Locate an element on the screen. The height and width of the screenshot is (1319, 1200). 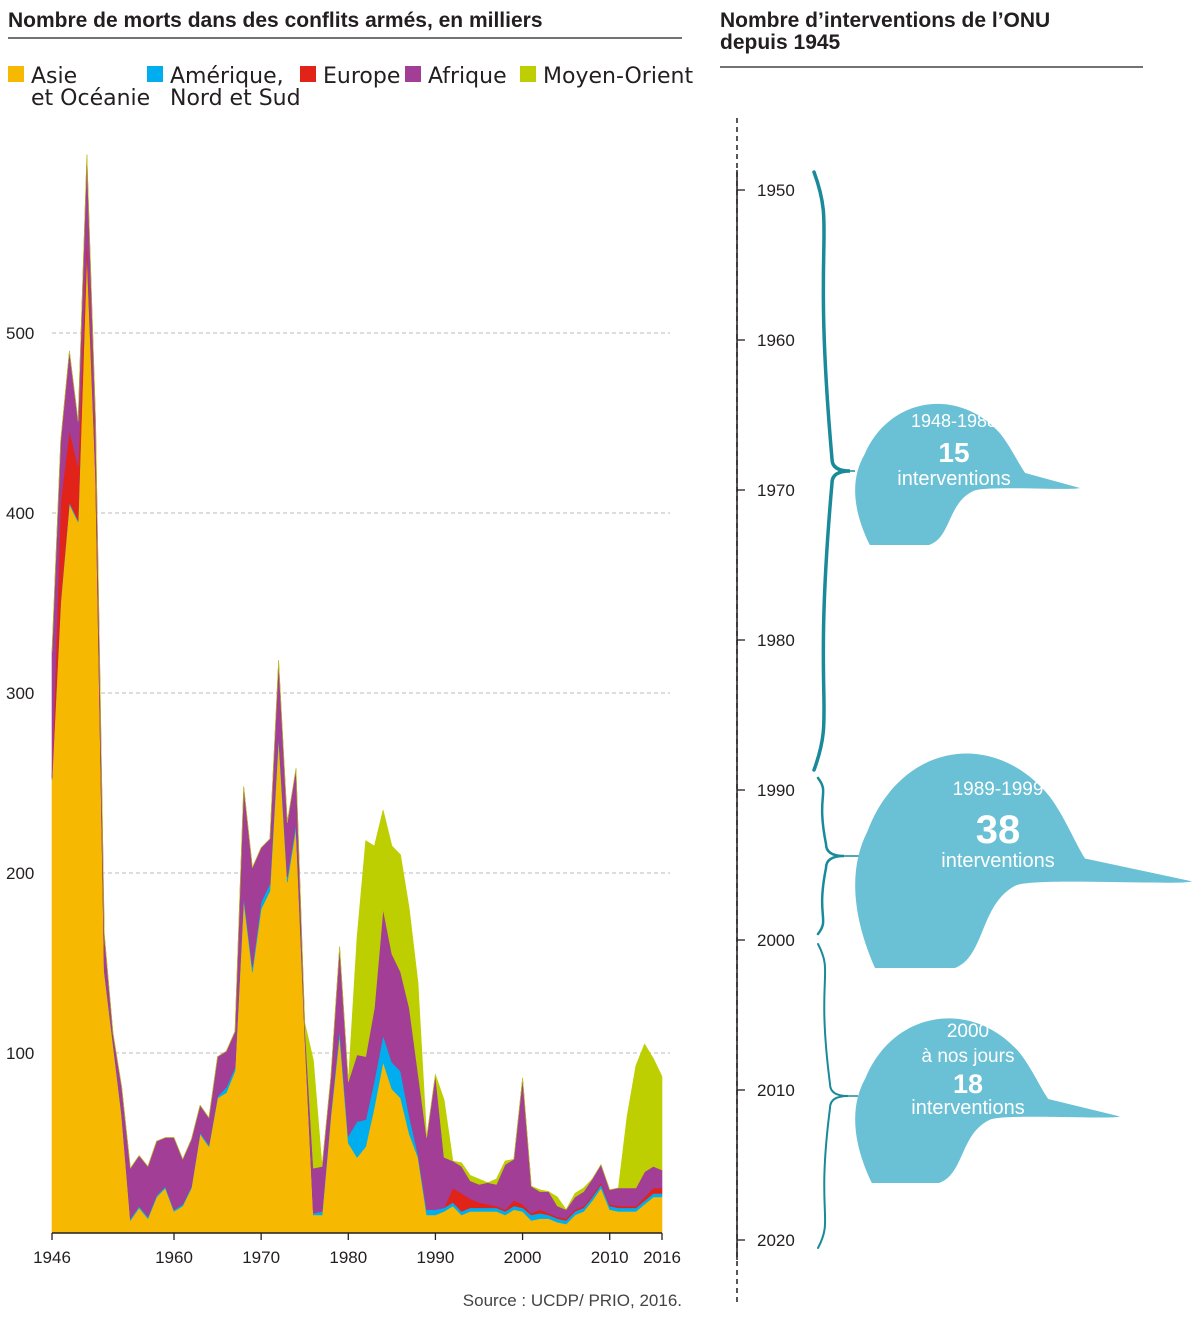
legend-item: Moyen-Orient is located at coordinates (606, 76).